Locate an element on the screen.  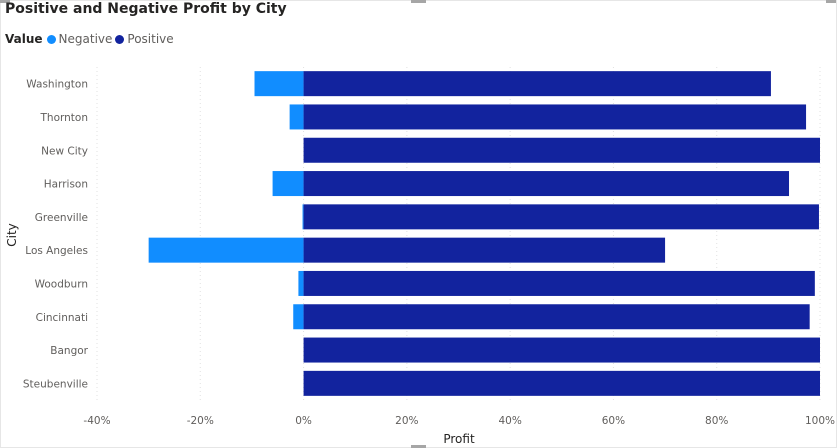
y-tick-label: Bangor is located at coordinates (69, 351).